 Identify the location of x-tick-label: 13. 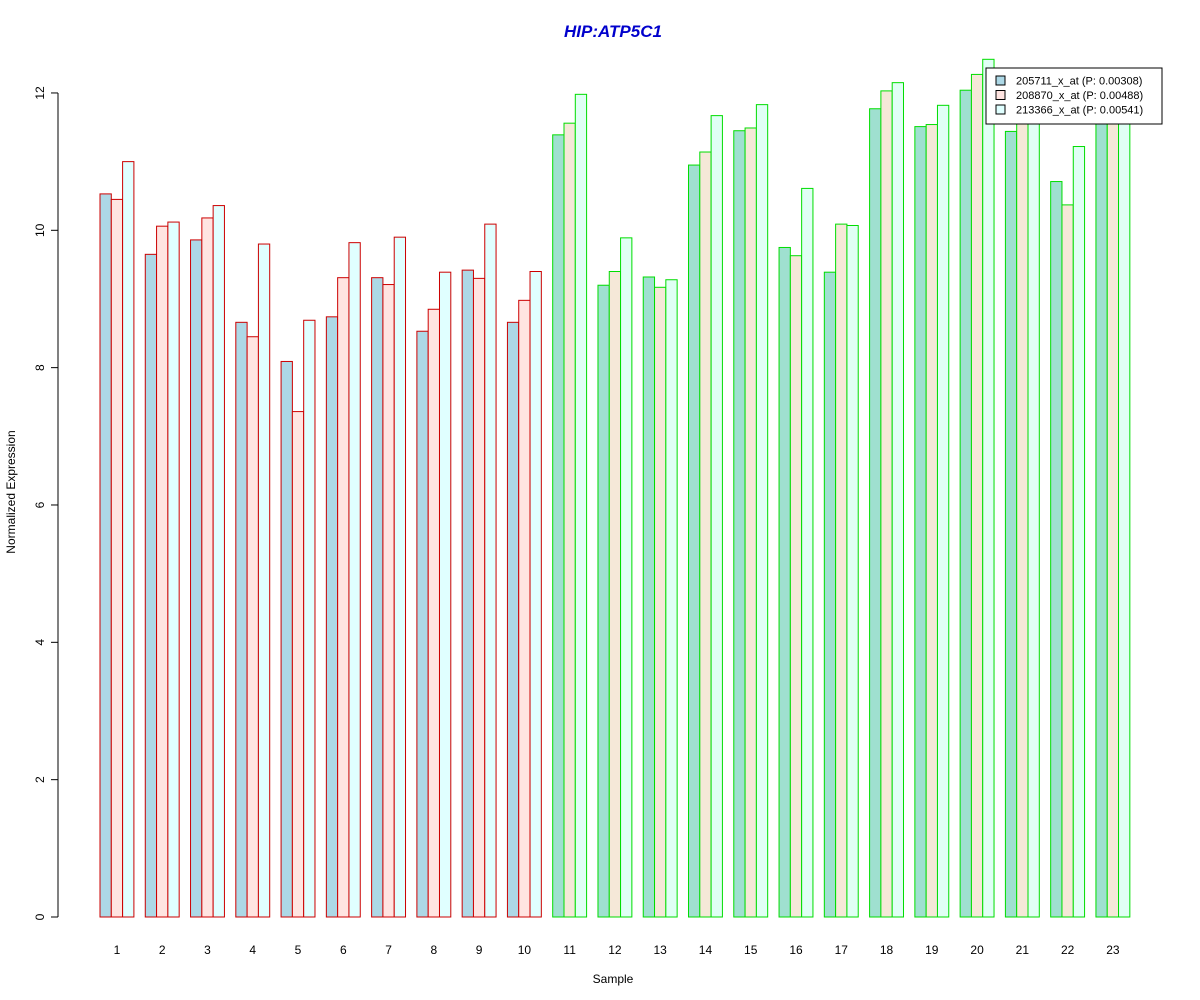
(661, 950).